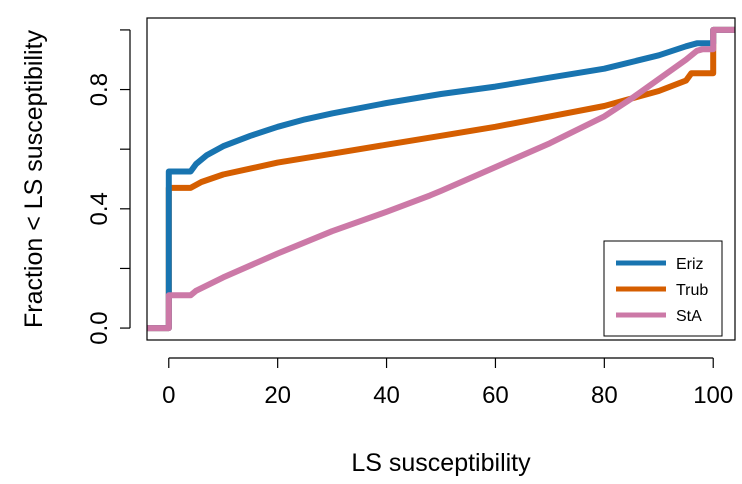 This screenshot has height=484, width=742. I want to click on x-tick-label: 100, so click(713, 395).